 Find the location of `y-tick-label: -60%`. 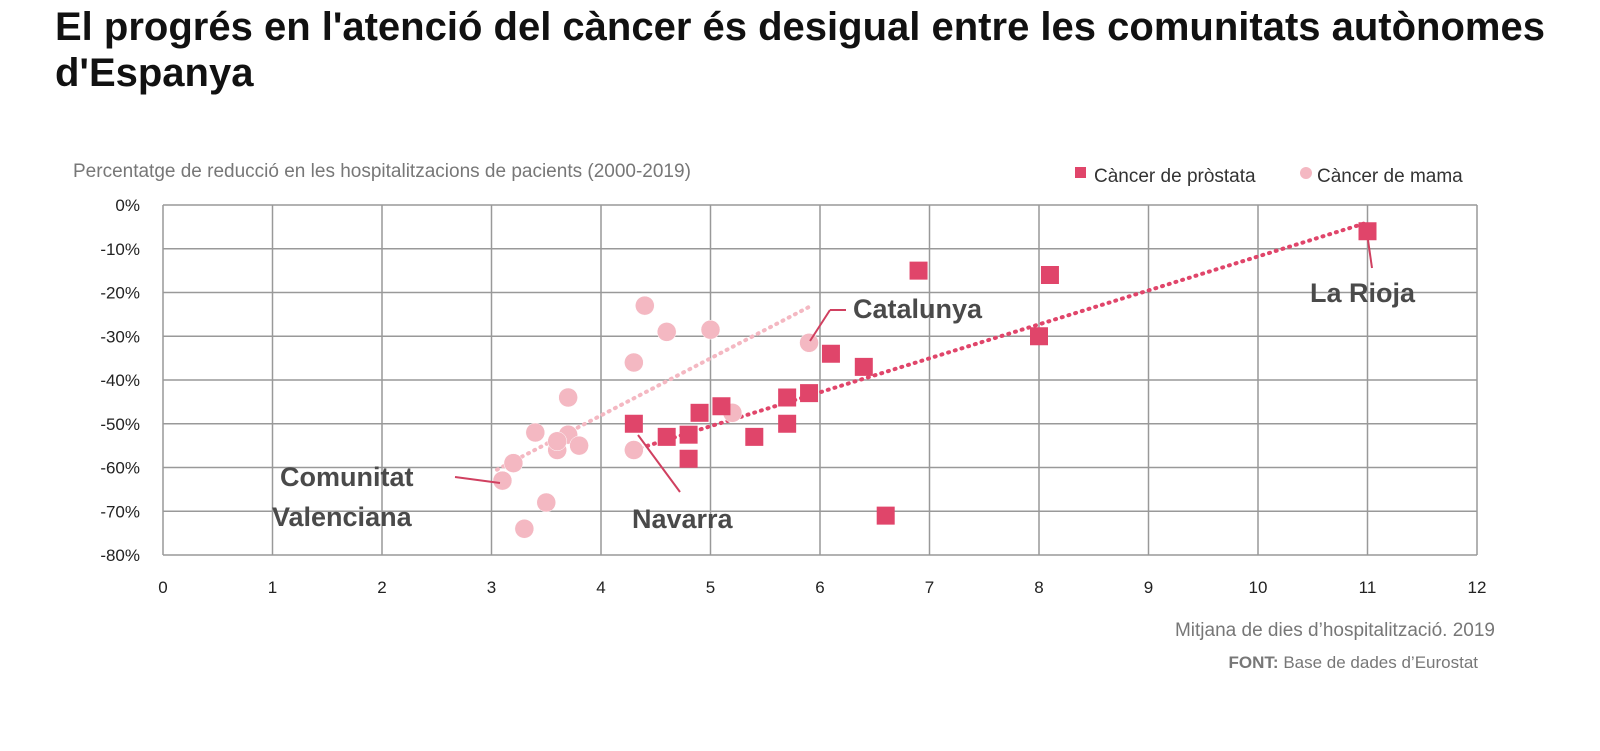

y-tick-label: -60% is located at coordinates (120, 468).